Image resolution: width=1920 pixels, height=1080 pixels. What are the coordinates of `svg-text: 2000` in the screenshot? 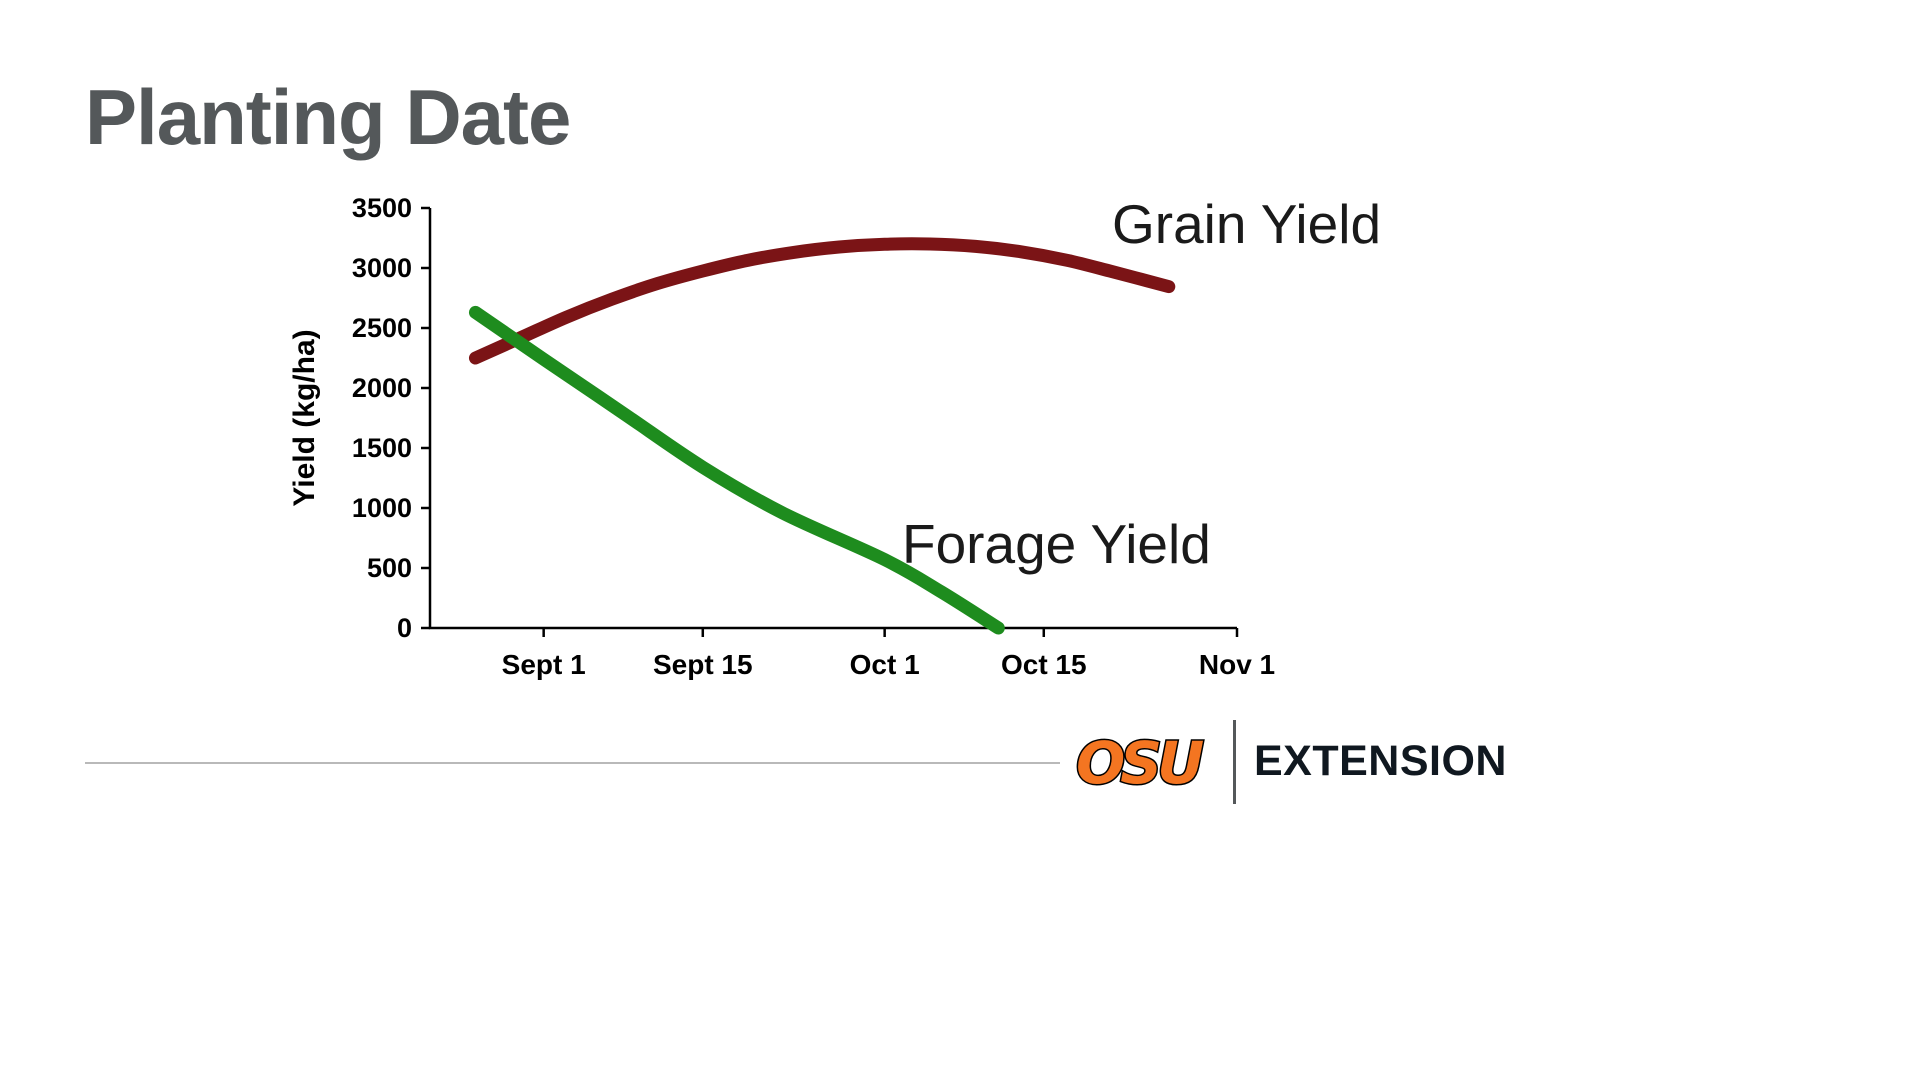 It's located at (382, 388).